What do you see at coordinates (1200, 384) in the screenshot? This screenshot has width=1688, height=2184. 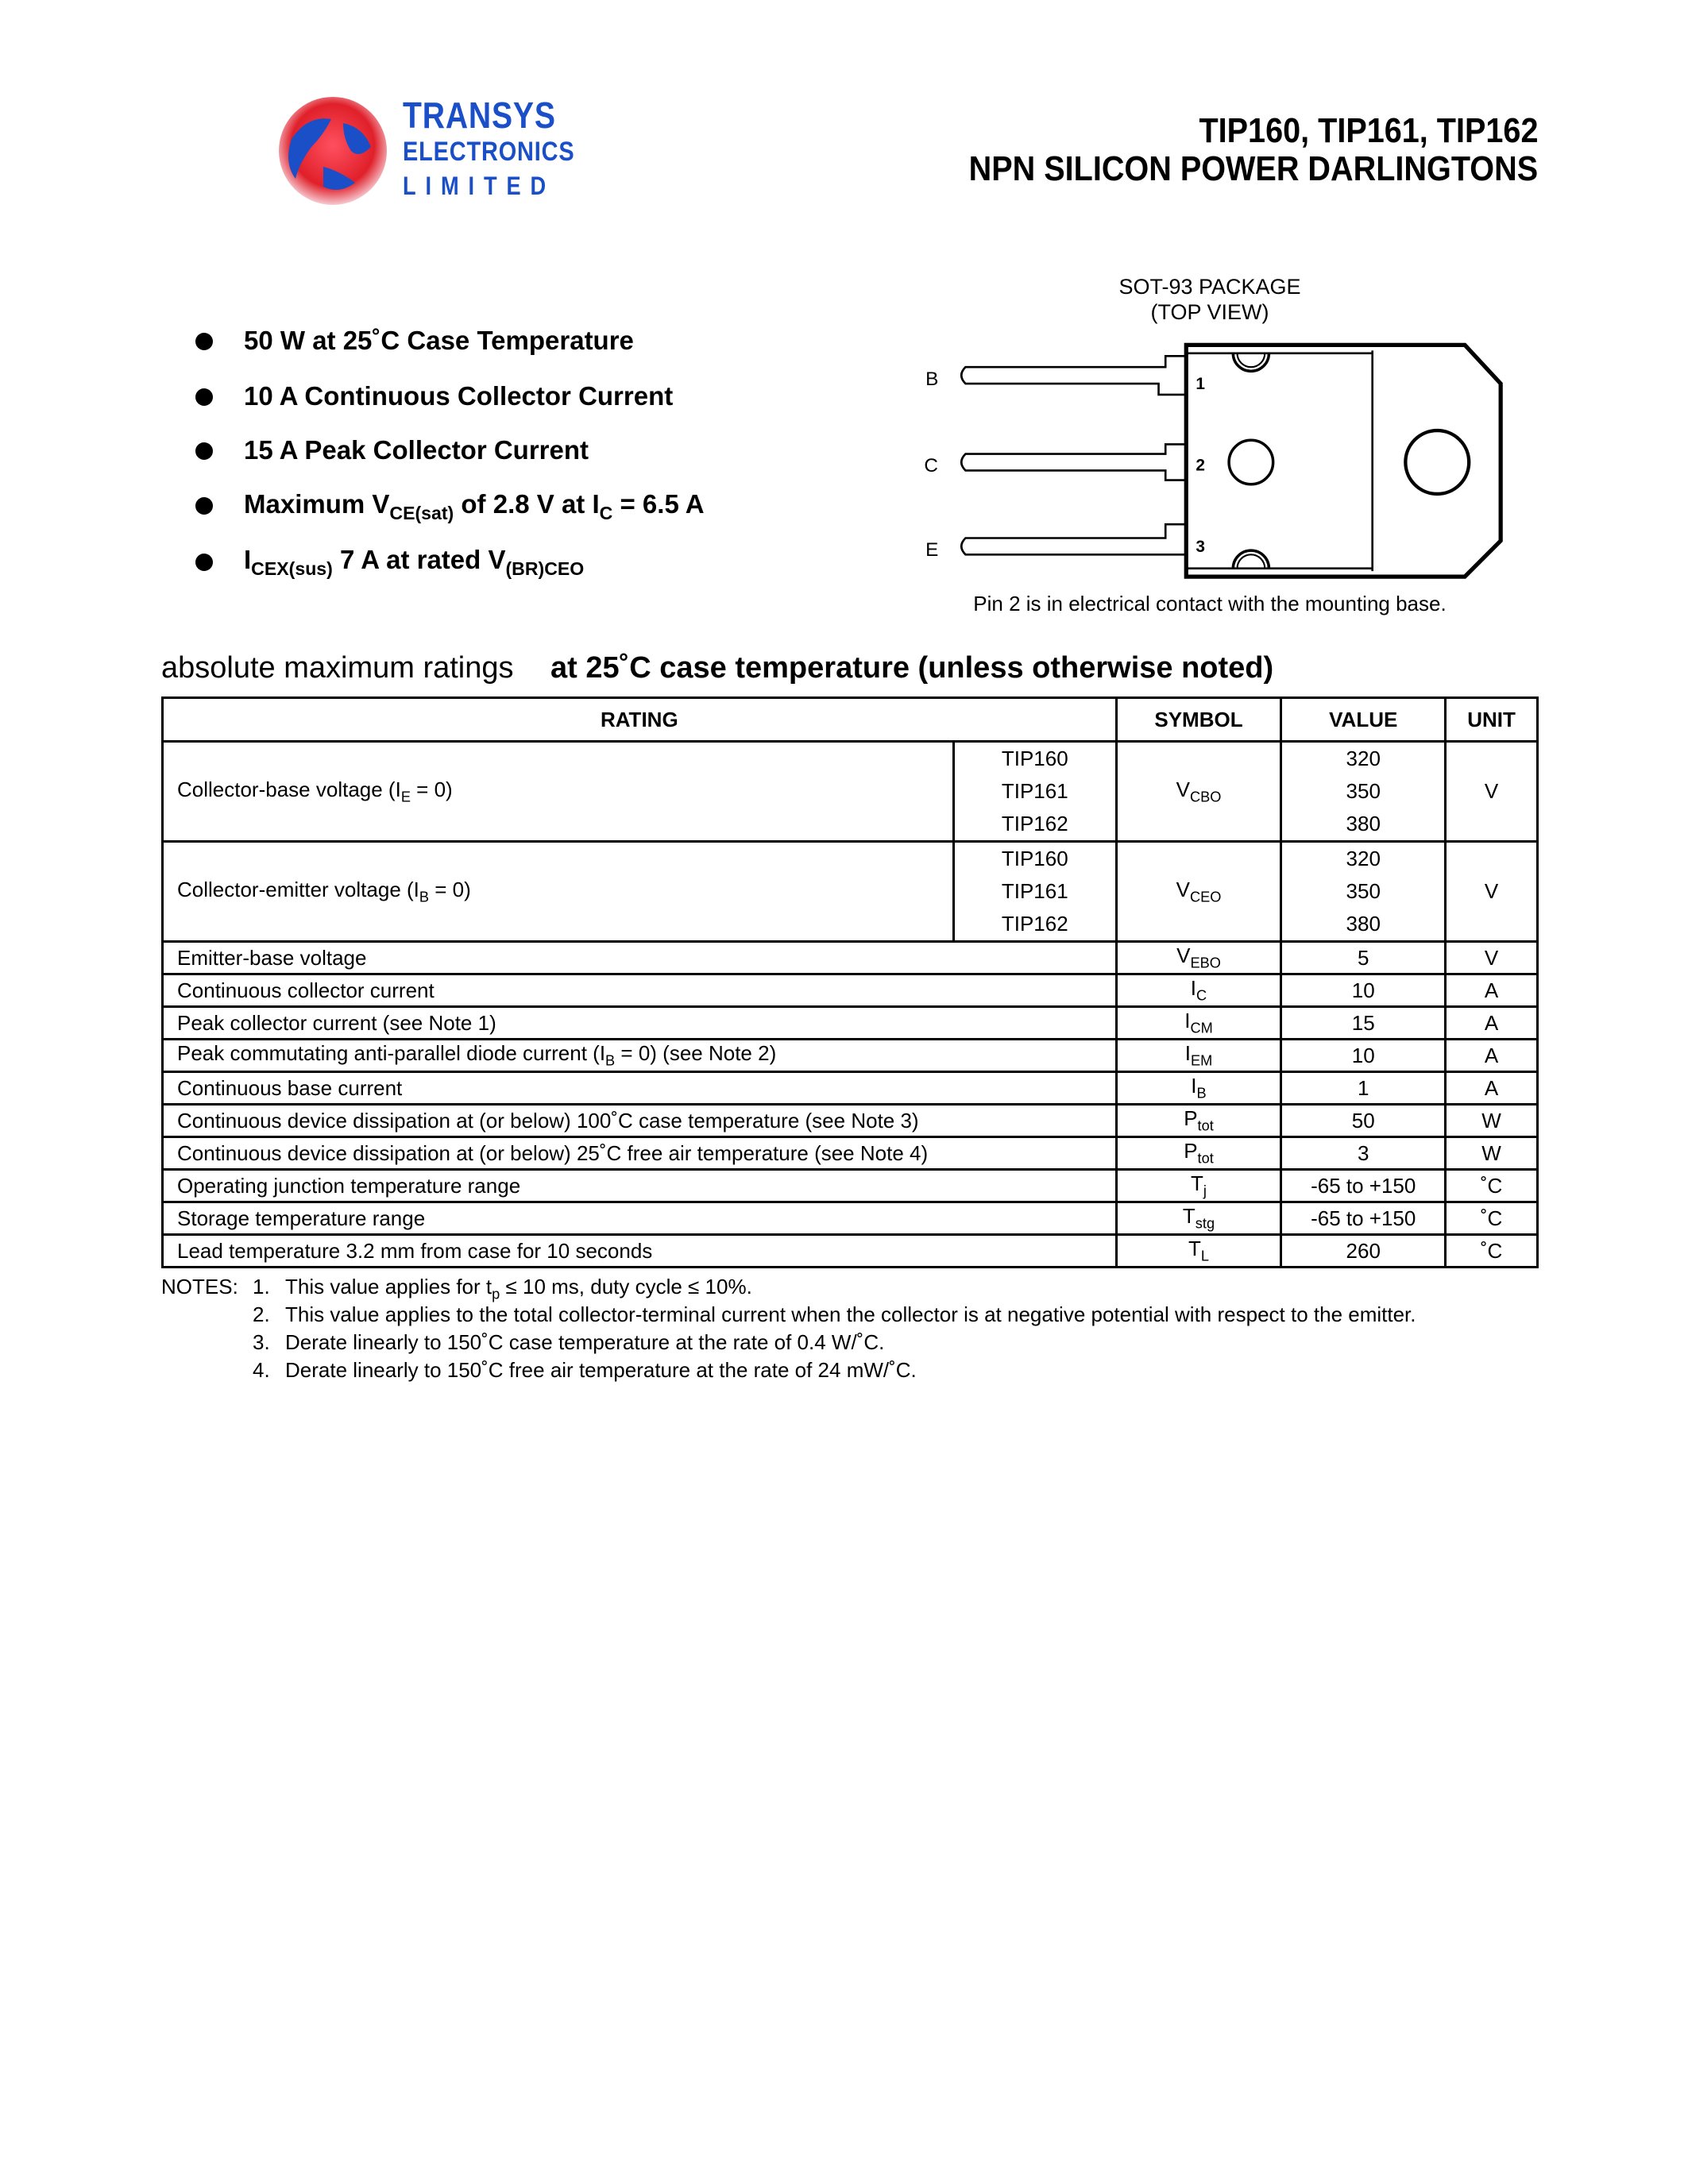 I see `pin-number-1: 1` at bounding box center [1200, 384].